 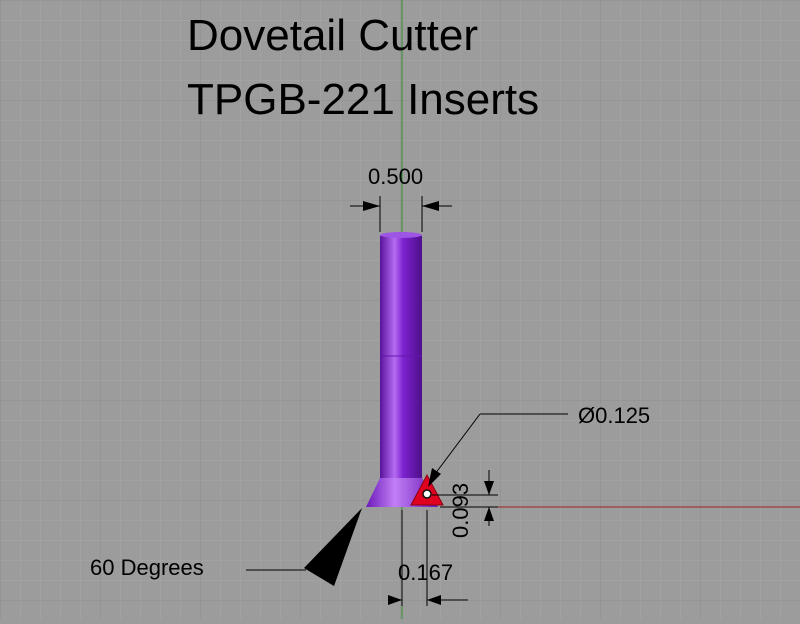 I want to click on title-line-2: TPGB-221 Inserts, so click(x=363, y=99).